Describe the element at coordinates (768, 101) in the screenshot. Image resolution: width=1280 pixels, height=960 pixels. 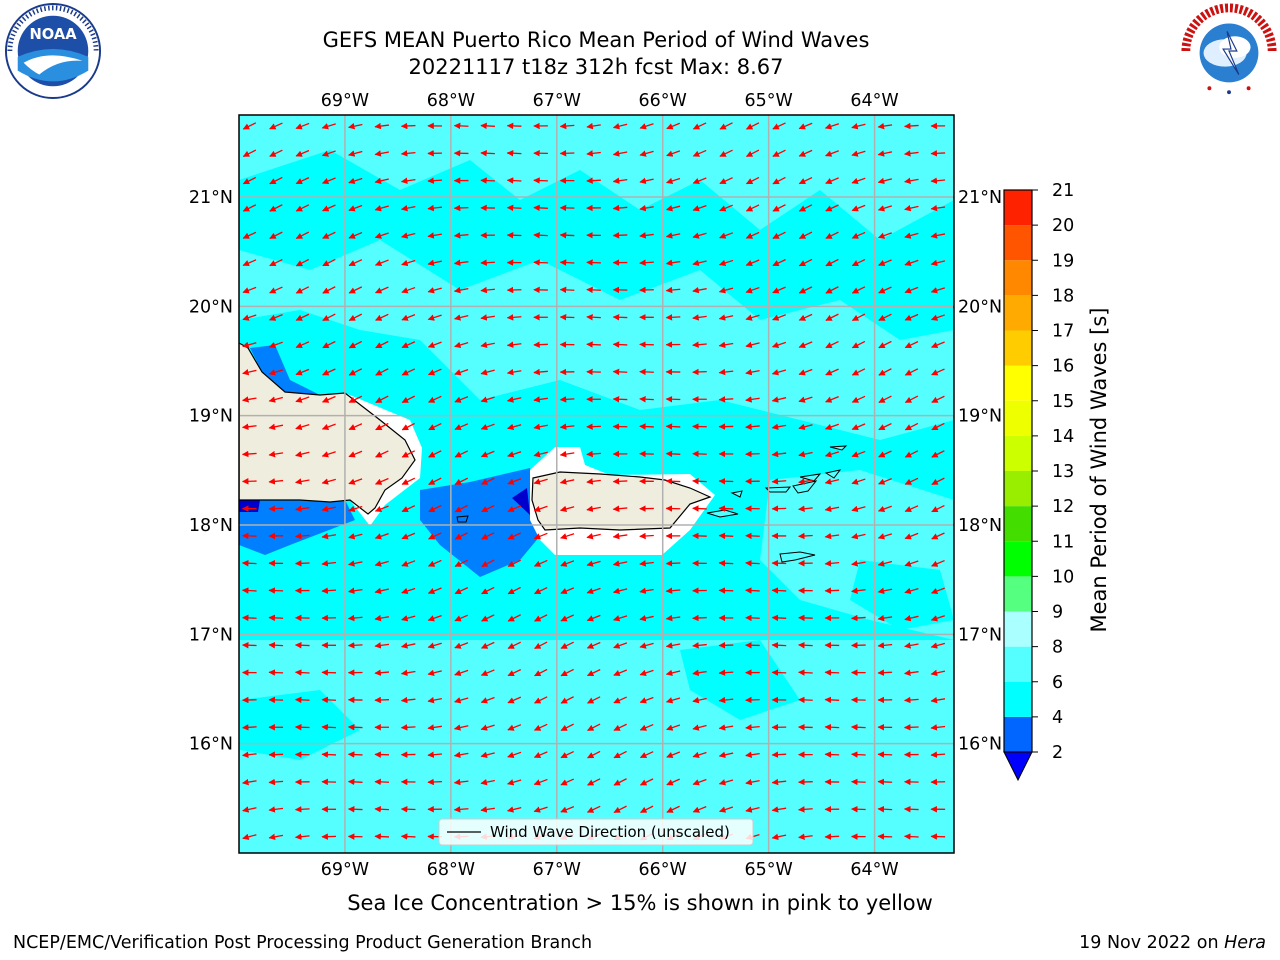
I see `lon-tick-label: 65°W` at that location.